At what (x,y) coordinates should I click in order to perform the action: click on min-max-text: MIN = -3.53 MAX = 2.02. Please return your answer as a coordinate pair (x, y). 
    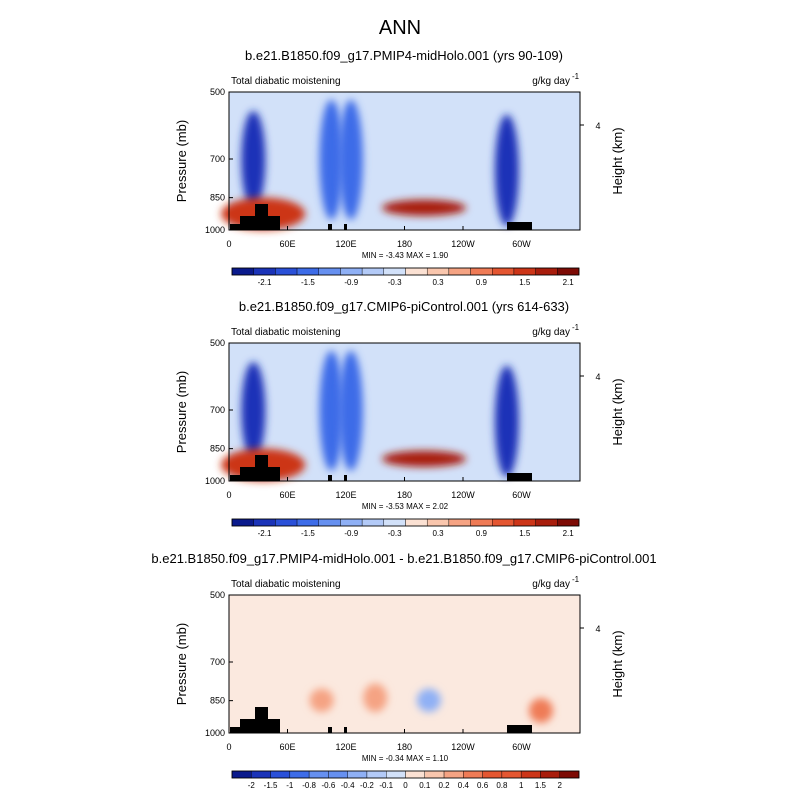
    Looking at the image, I should click on (405, 506).